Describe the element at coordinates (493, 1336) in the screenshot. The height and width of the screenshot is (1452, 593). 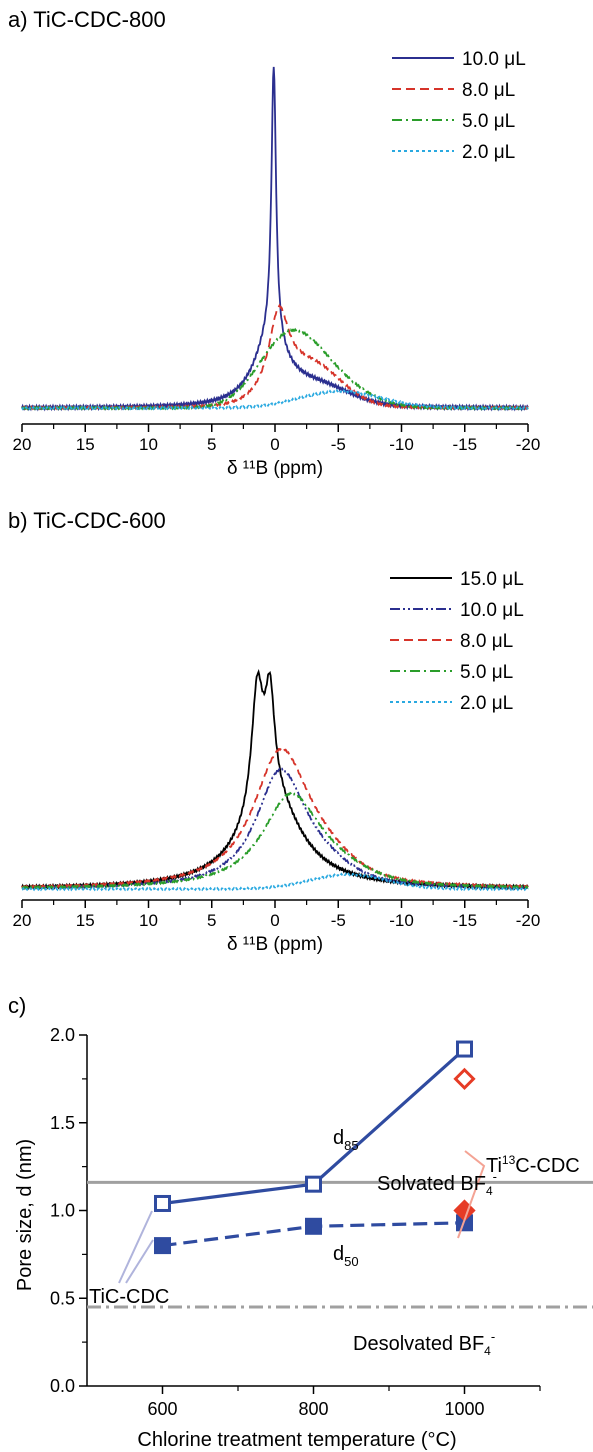
I see `desolvated-sup: -` at that location.